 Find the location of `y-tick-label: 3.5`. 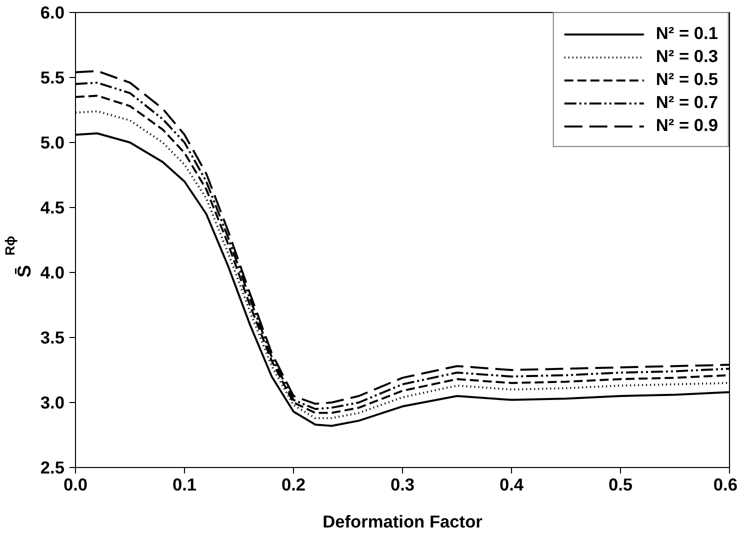

y-tick-label: 3.5 is located at coordinates (52, 338).